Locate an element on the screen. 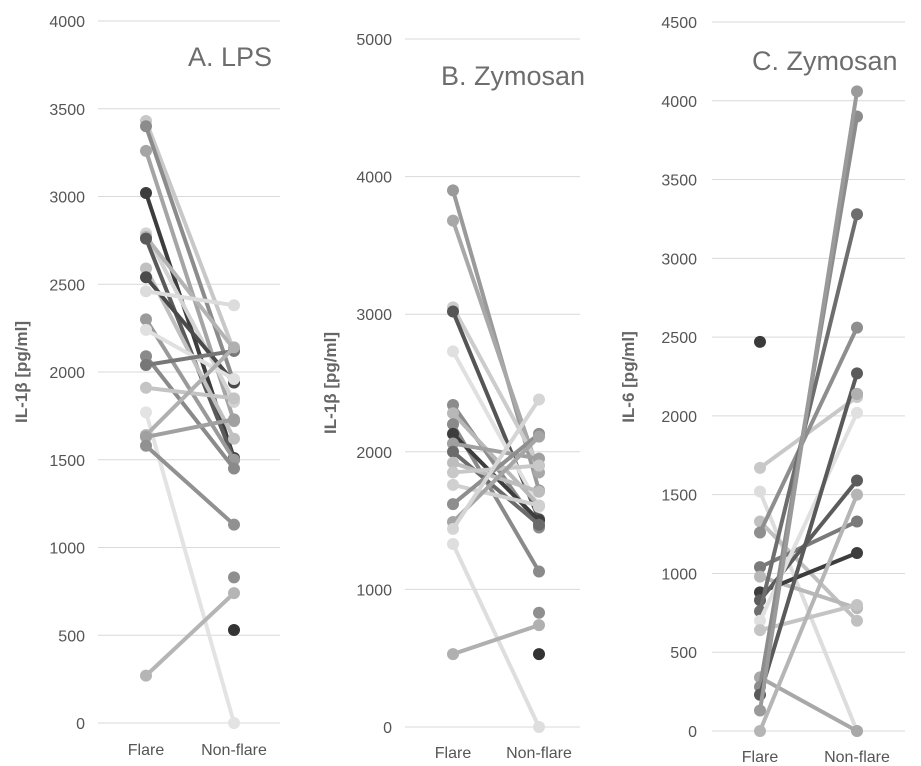 This screenshot has width=921, height=766. y-tick-label: 500 is located at coordinates (71, 636).